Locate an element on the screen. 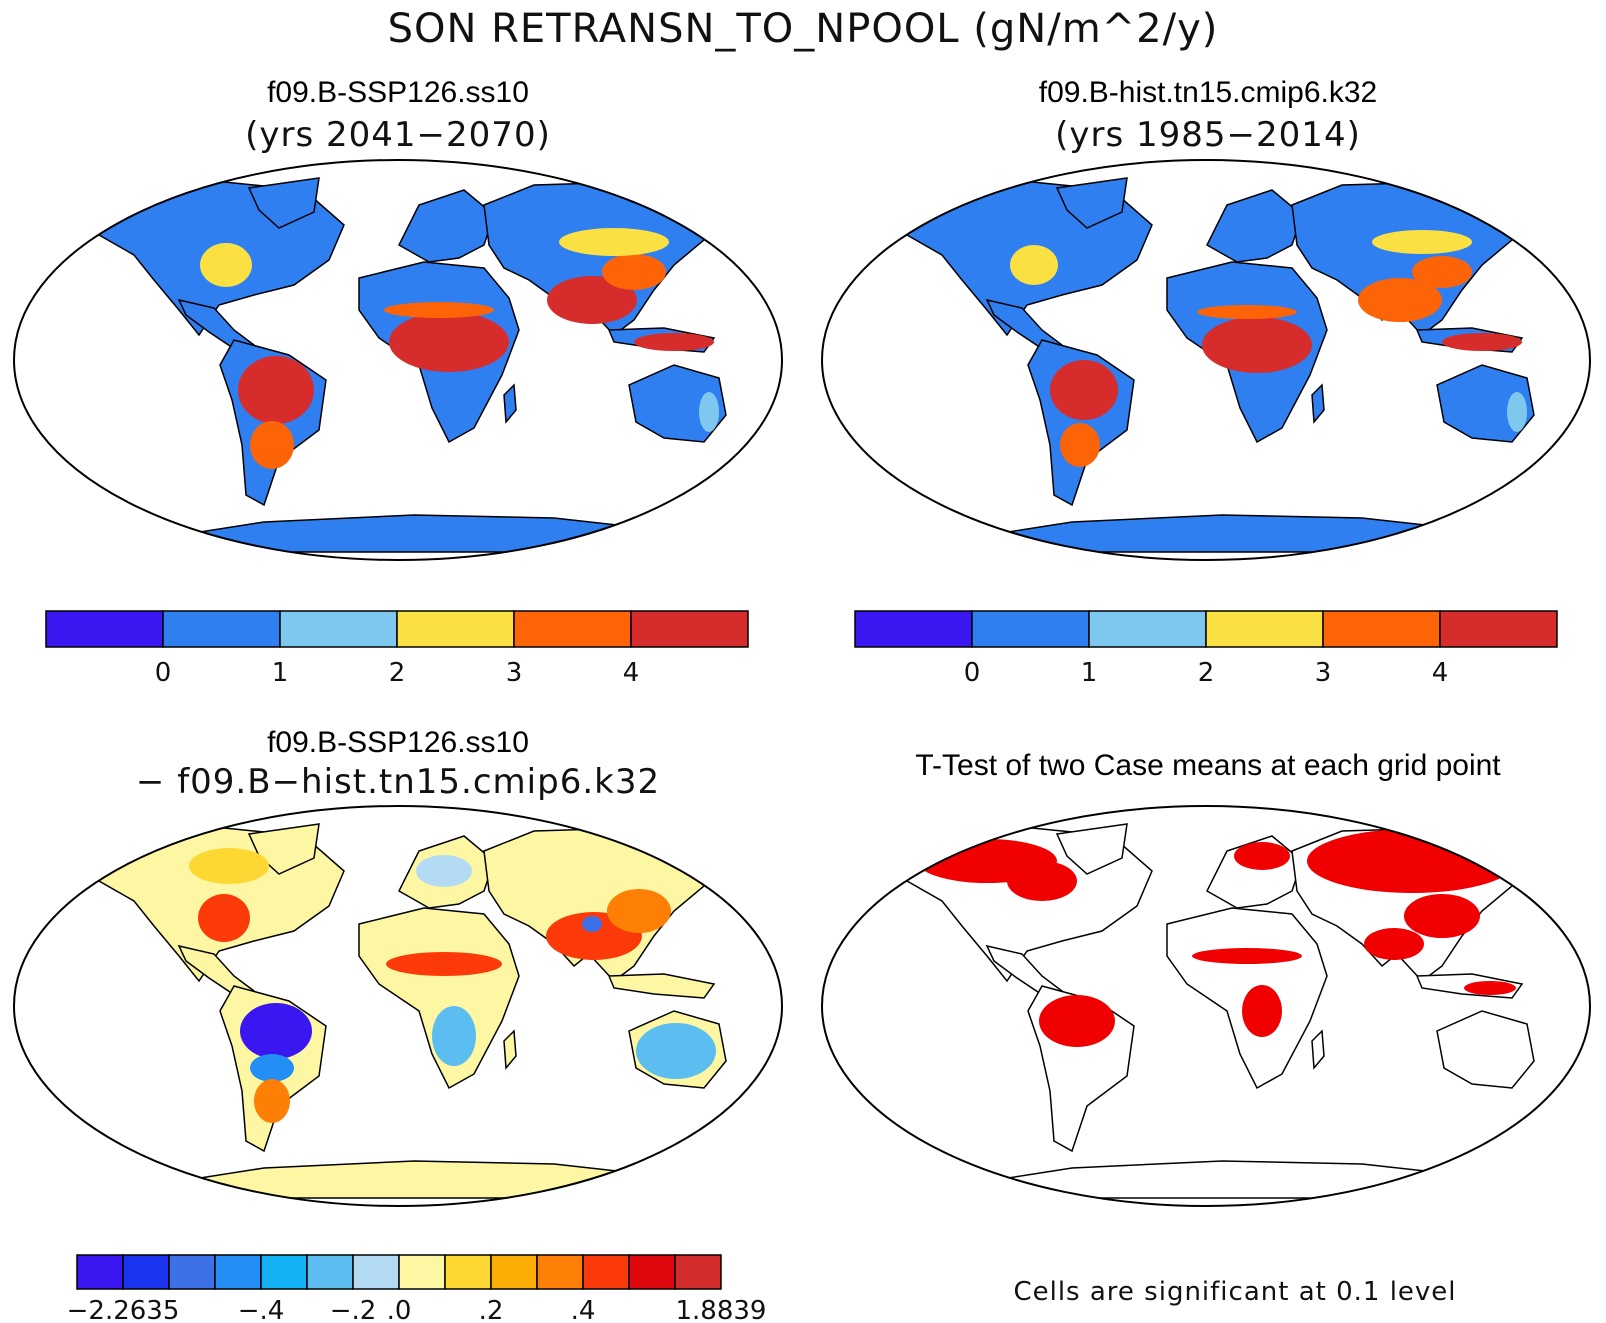 The height and width of the screenshot is (1323, 1606). map-frame-ttest is located at coordinates (1206, 1006).